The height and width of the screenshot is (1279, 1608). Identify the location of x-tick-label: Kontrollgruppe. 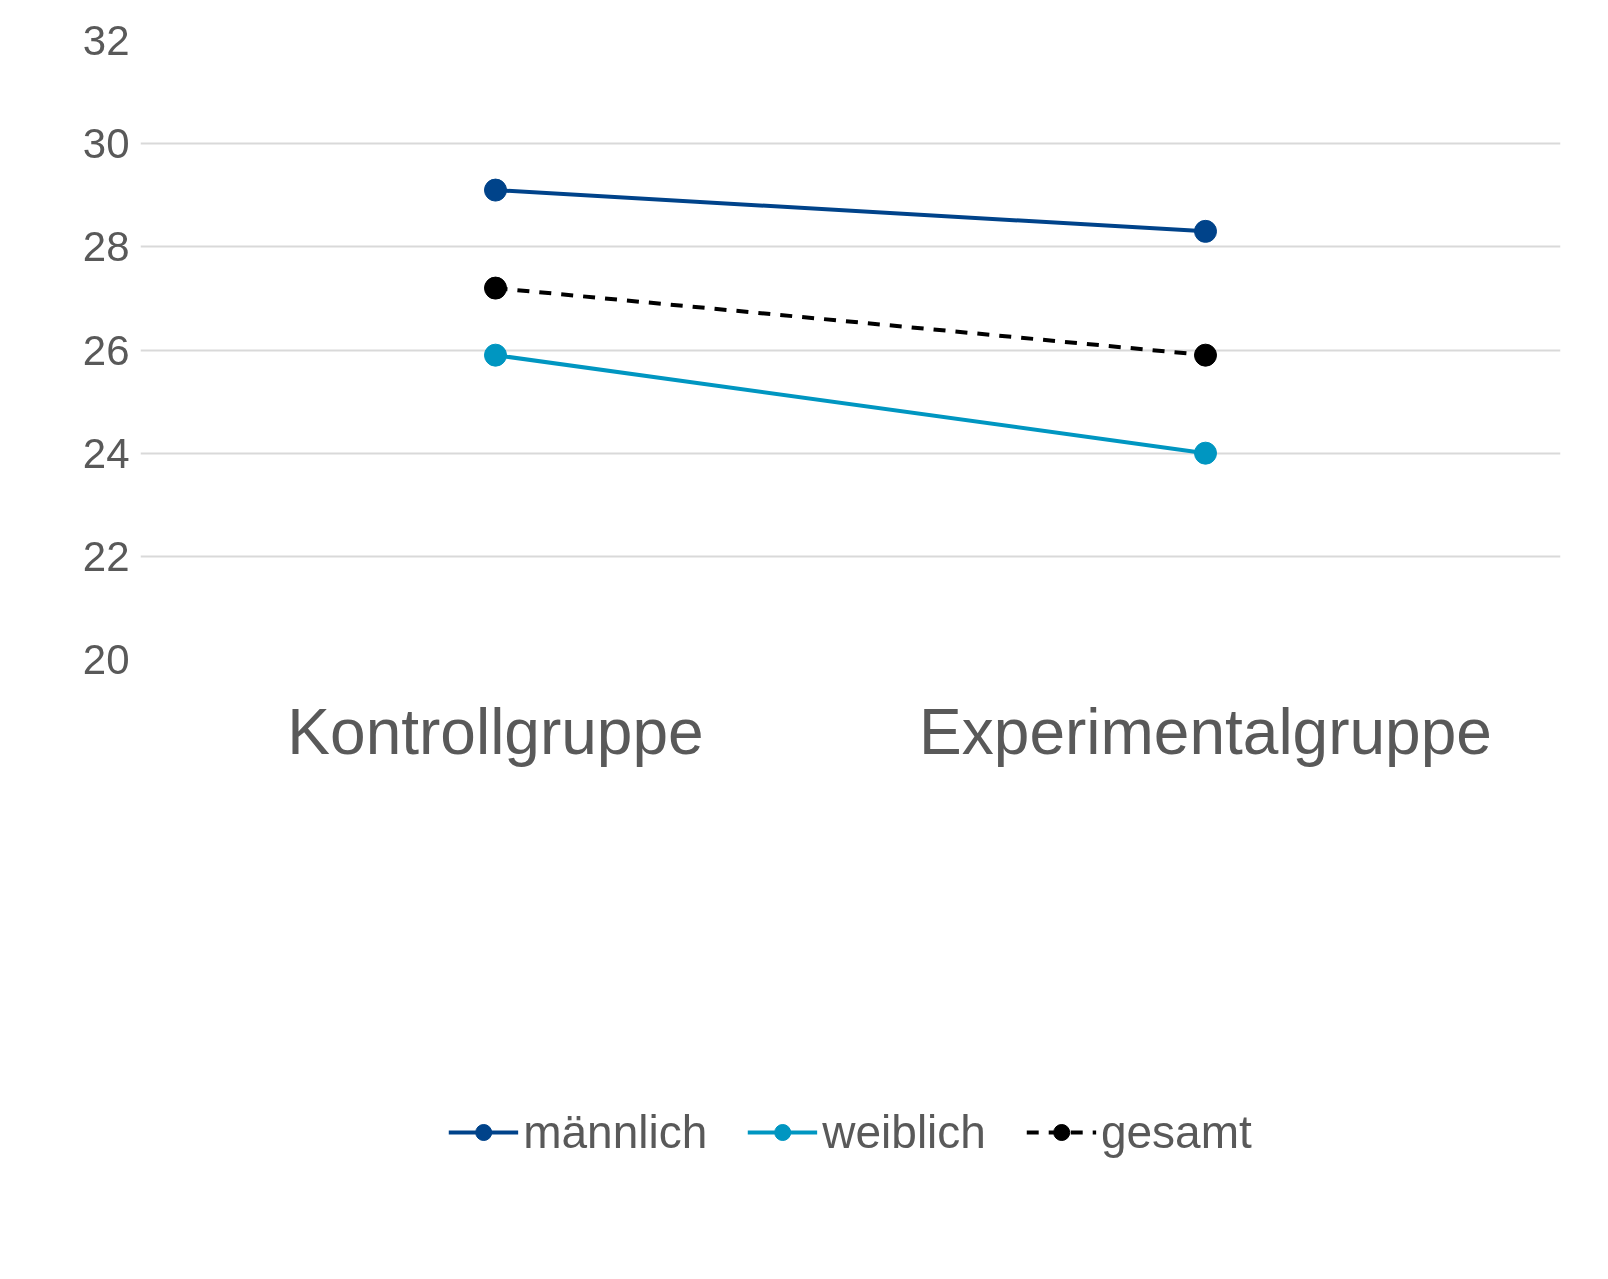
(495, 731).